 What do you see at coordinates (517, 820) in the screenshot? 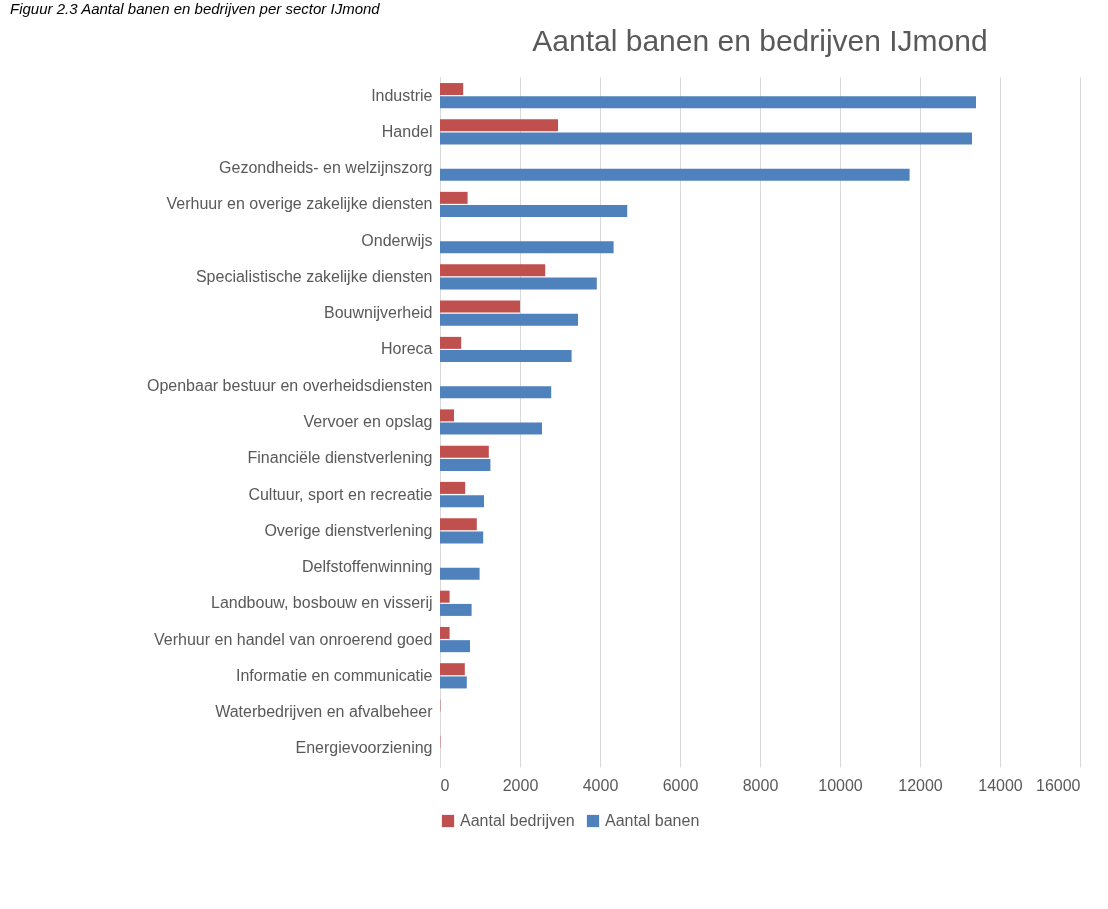
I see `legend-label: Aantal bedrijven` at bounding box center [517, 820].